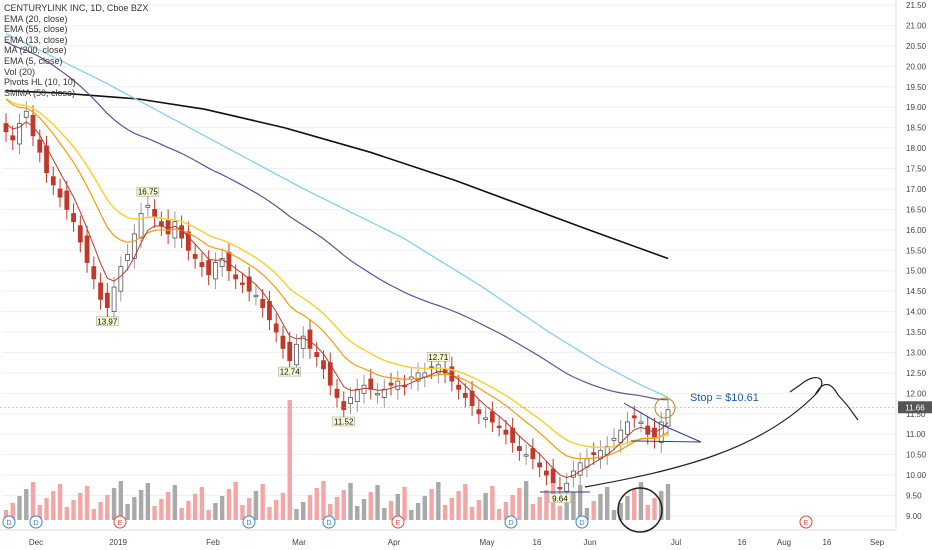  What do you see at coordinates (916, 250) in the screenshot?
I see `y-tick-label: 15.50` at bounding box center [916, 250].